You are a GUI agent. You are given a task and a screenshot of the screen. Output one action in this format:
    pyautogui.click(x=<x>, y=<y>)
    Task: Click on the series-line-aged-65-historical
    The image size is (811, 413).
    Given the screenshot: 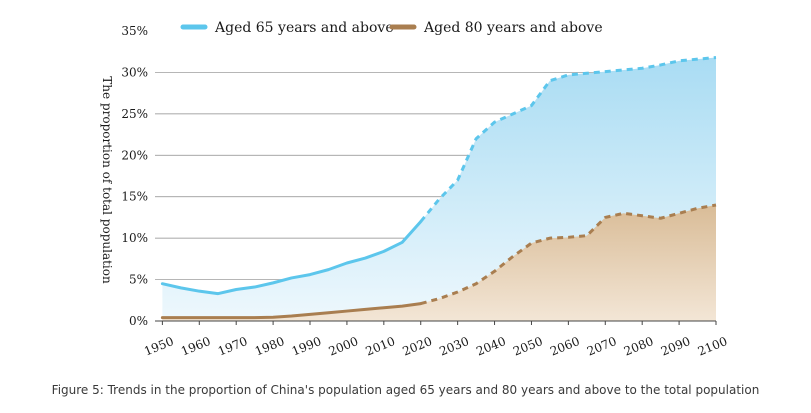 What is the action you would take?
    pyautogui.click(x=291, y=258)
    